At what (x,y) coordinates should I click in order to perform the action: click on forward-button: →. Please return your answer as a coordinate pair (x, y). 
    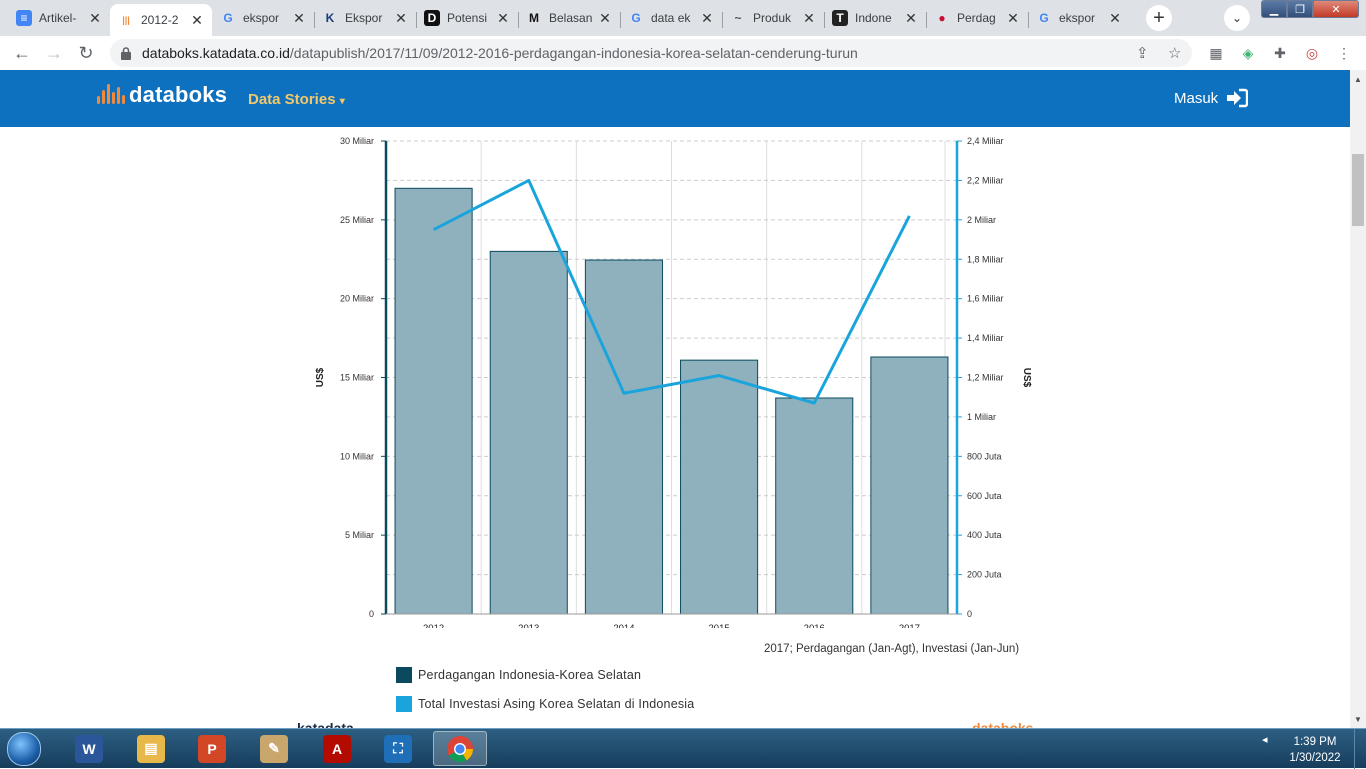
    Looking at the image, I should click on (54, 52).